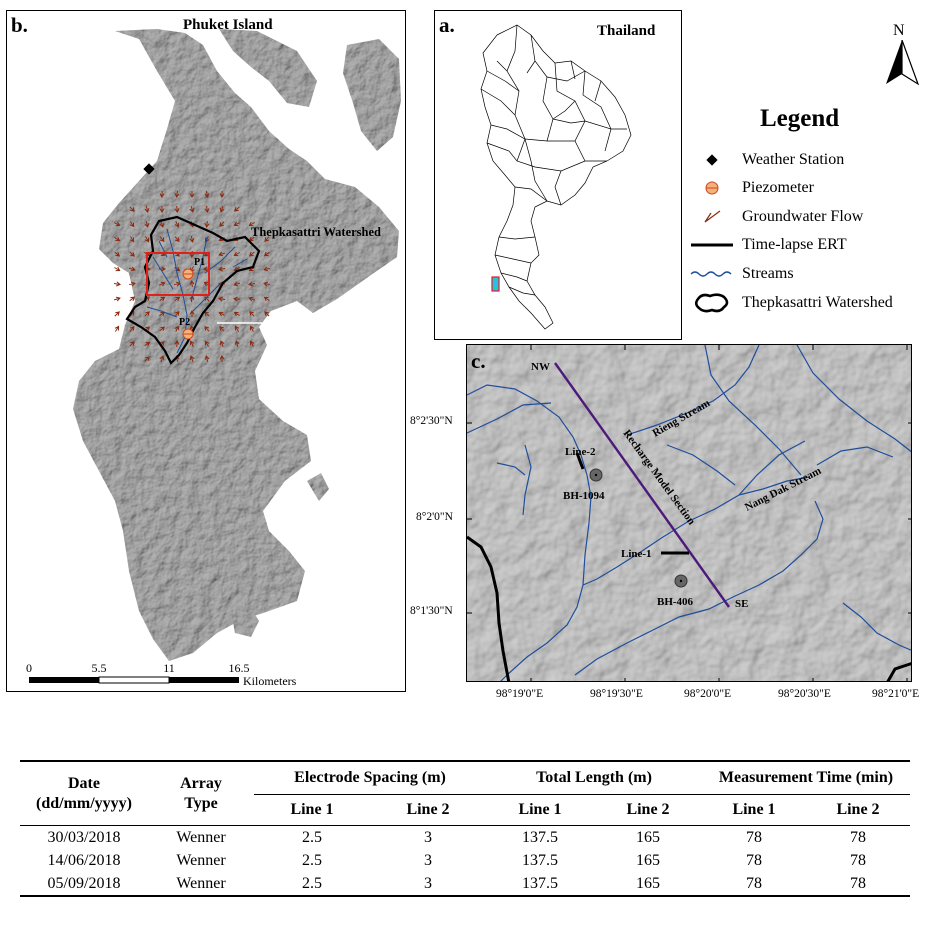 Image resolution: width=946 pixels, height=946 pixels. What do you see at coordinates (903, 63) in the screenshot?
I see `north-arrow-icon` at bounding box center [903, 63].